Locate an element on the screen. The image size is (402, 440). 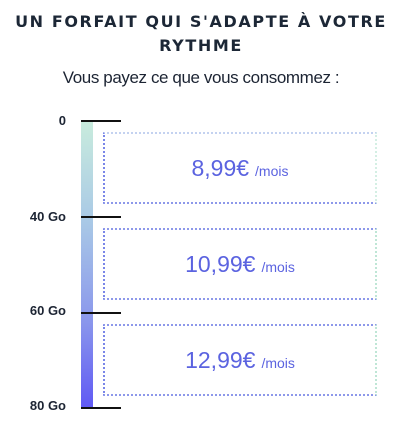
tier-card-3: 12,99€ /mois is located at coordinates (240, 360).